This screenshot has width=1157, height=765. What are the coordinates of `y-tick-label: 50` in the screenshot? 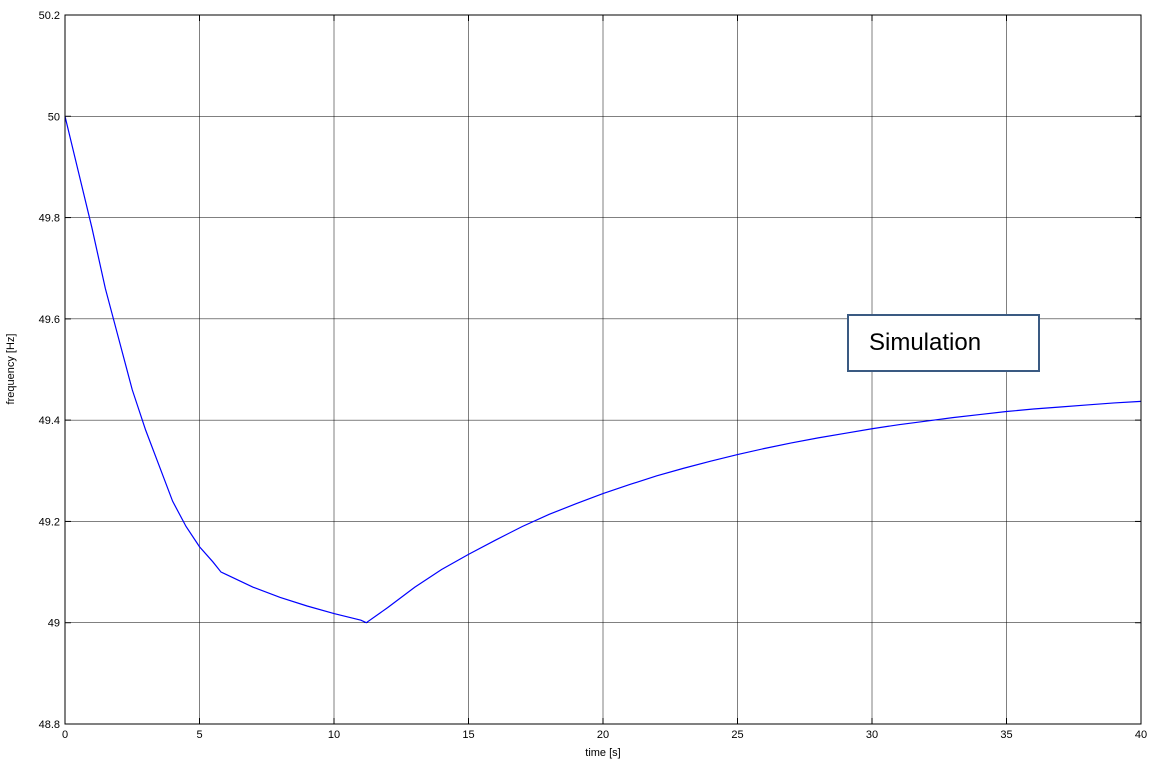 It's located at (54, 117).